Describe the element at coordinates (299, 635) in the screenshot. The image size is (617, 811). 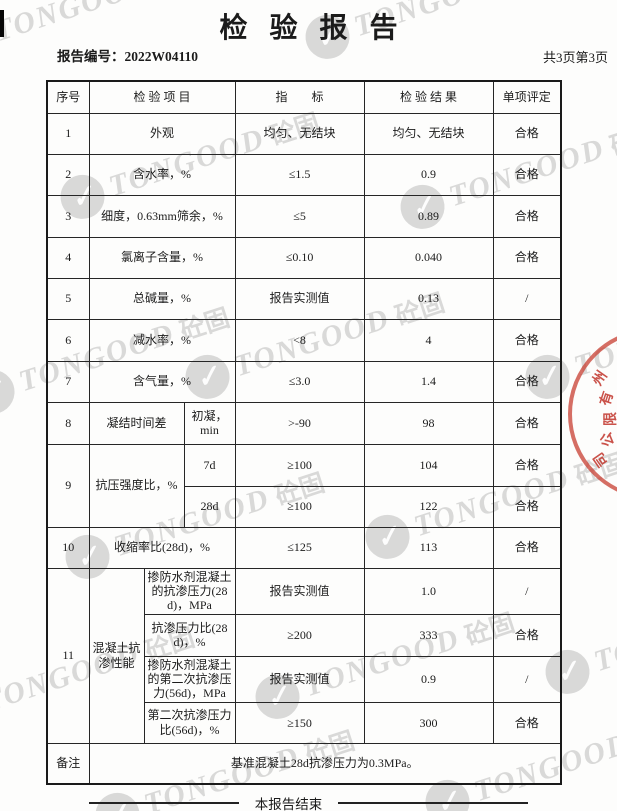
I see `cell-spec: ≥200` at that location.